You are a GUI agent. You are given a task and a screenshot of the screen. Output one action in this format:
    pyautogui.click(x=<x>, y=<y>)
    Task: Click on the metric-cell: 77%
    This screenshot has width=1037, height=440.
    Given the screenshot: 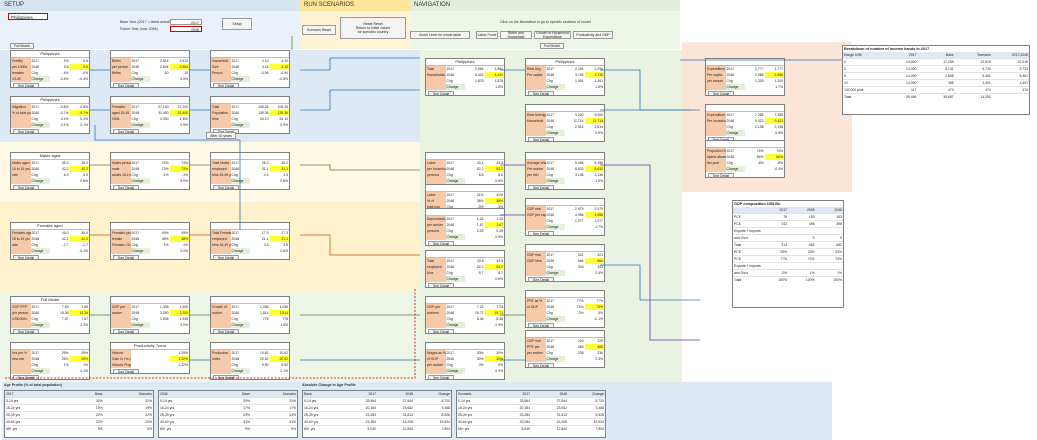 What is the action you would take?
    pyautogui.click(x=580, y=301)
    